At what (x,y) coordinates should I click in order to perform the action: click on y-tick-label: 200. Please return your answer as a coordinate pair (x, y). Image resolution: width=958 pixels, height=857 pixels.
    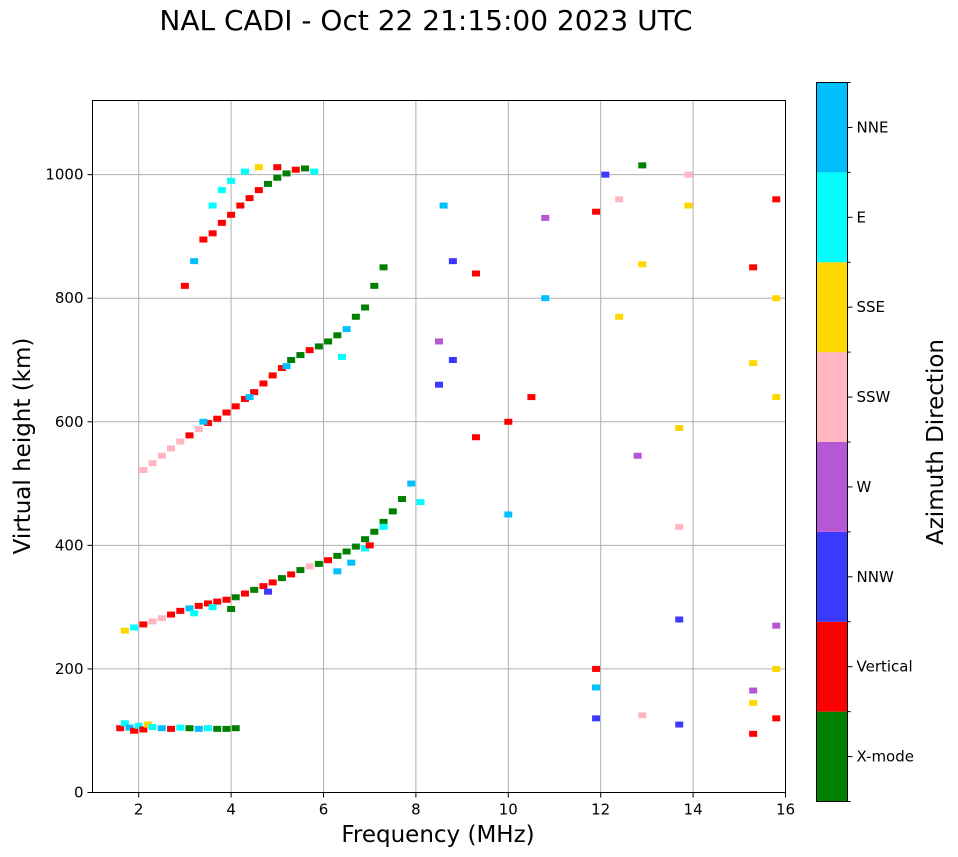
    Looking at the image, I should click on (69, 669).